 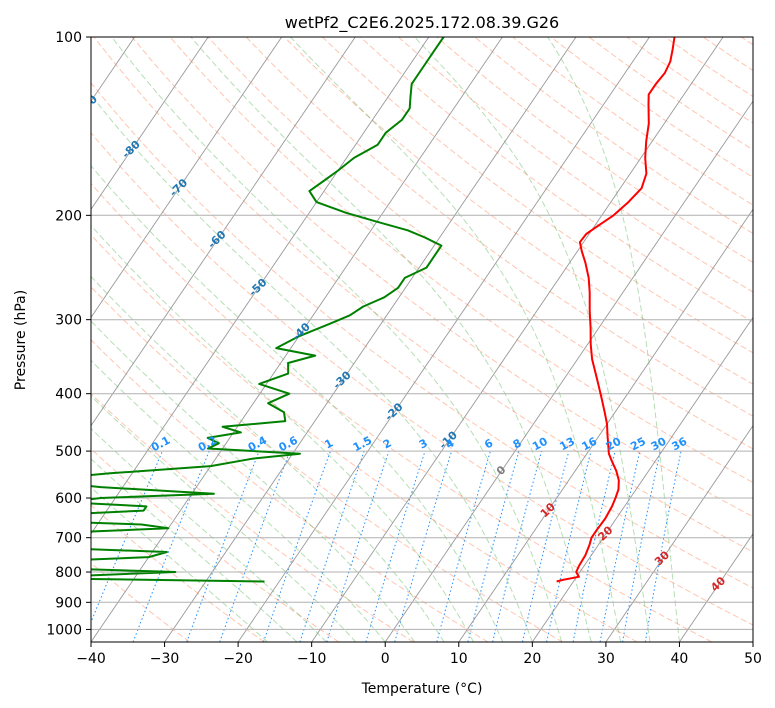 I want to click on x-tick-label: 10, so click(x=459, y=659).